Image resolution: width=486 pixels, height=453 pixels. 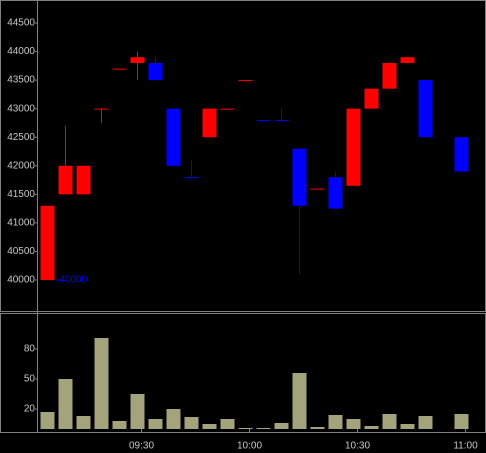 What do you see at coordinates (21, 280) in the screenshot?
I see `y-tick-label: 40000` at bounding box center [21, 280].